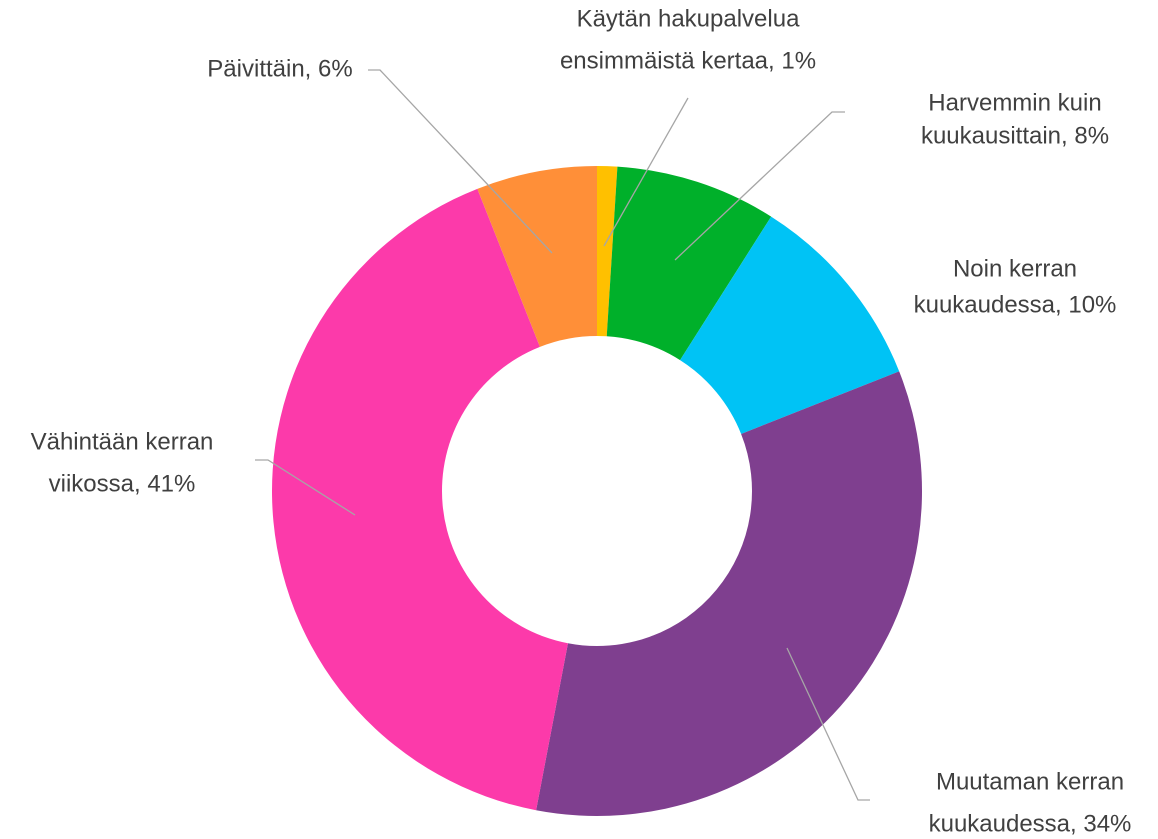  I want to click on data-label: ensimmäistä kertaa, 1%, so click(688, 60).